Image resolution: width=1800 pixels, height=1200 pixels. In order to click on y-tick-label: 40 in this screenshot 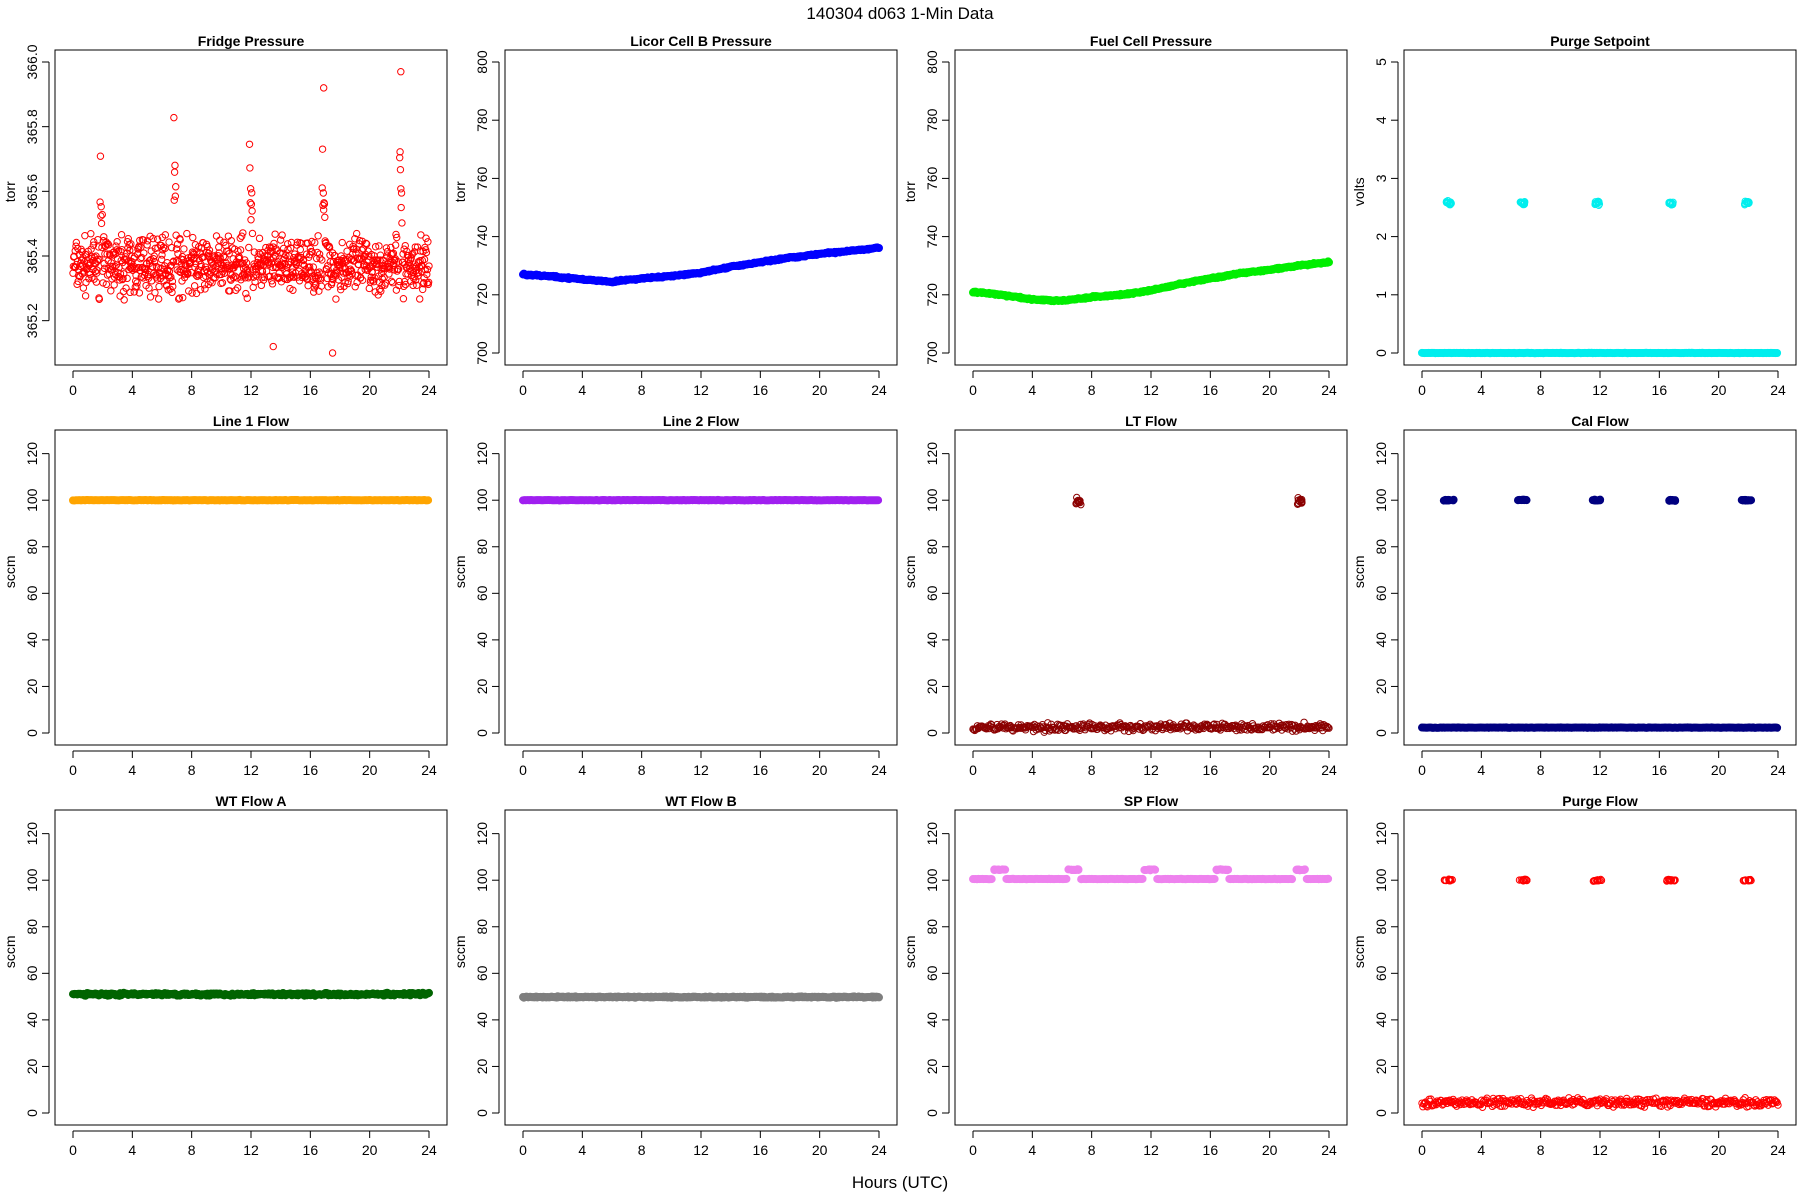, I will do `click(932, 640)`.